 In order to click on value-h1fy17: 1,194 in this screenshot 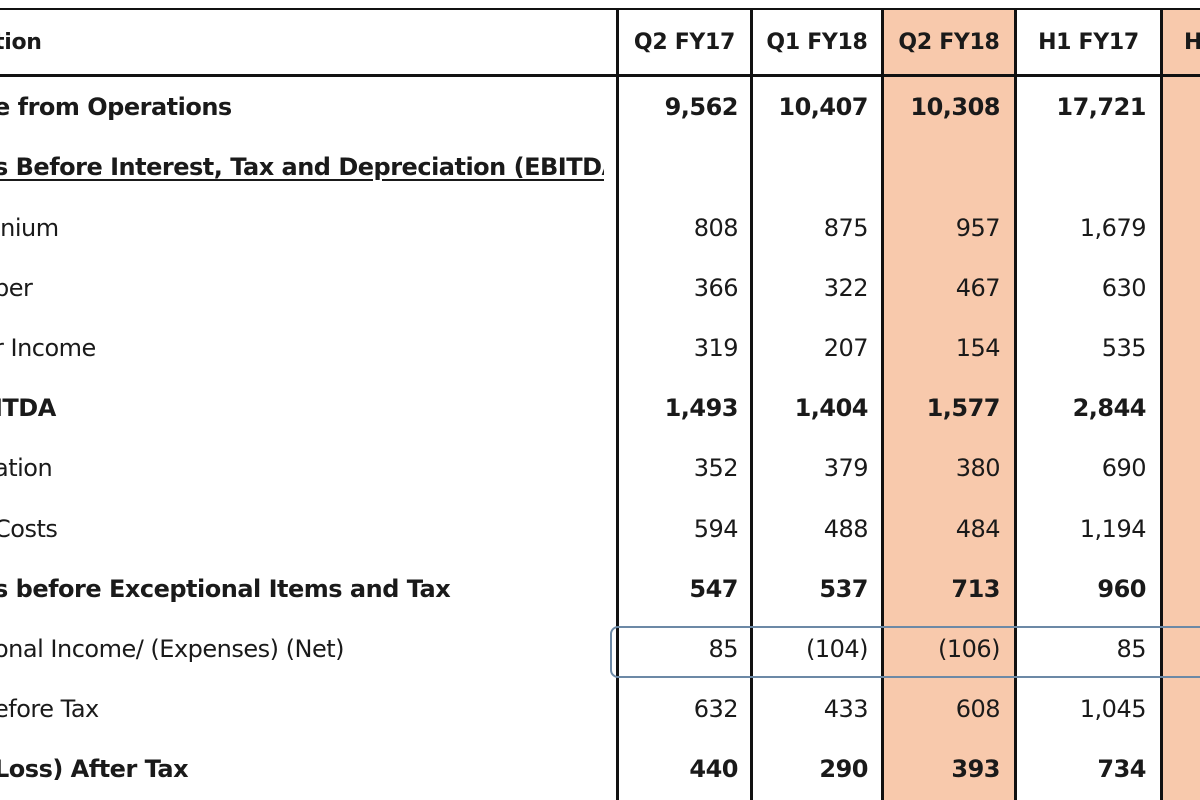, I will do `click(1113, 529)`.